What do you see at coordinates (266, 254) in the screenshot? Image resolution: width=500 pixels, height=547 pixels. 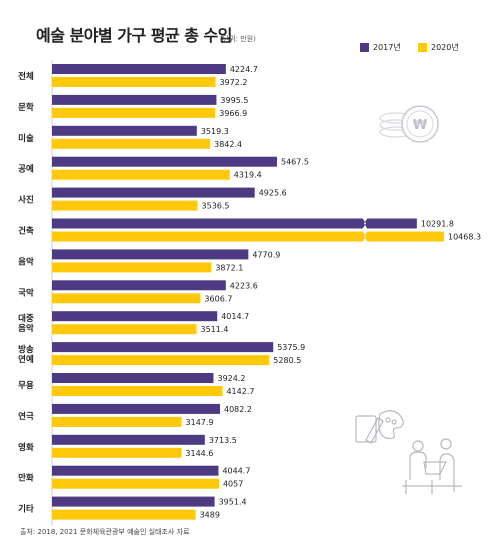 I see `data-label: 4770.9` at bounding box center [266, 254].